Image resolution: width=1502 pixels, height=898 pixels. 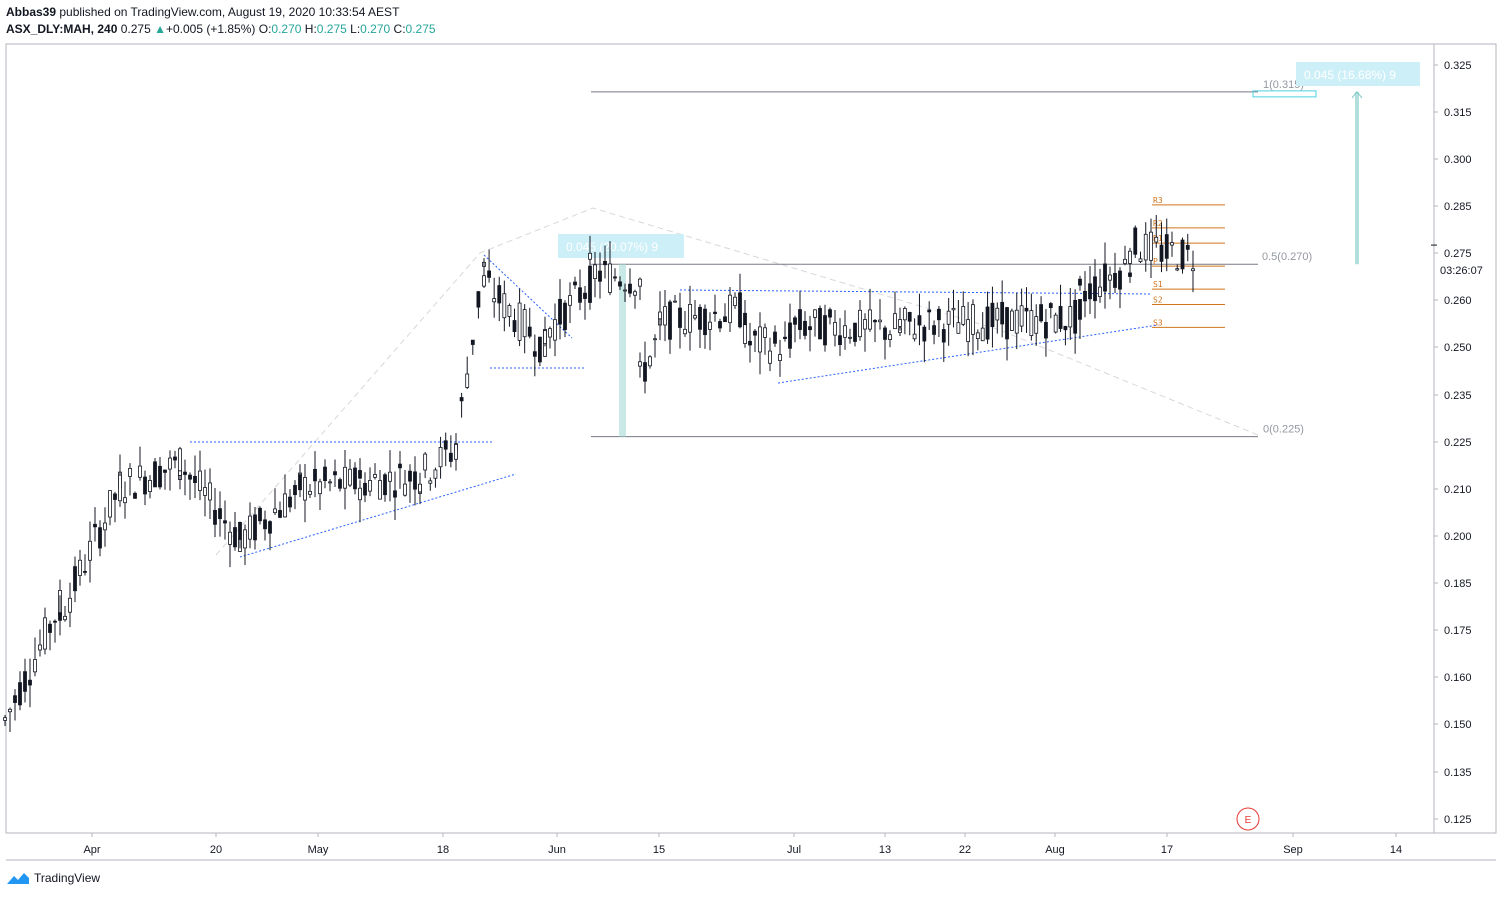 I want to click on x-tick-label: 15, so click(x=659, y=850).